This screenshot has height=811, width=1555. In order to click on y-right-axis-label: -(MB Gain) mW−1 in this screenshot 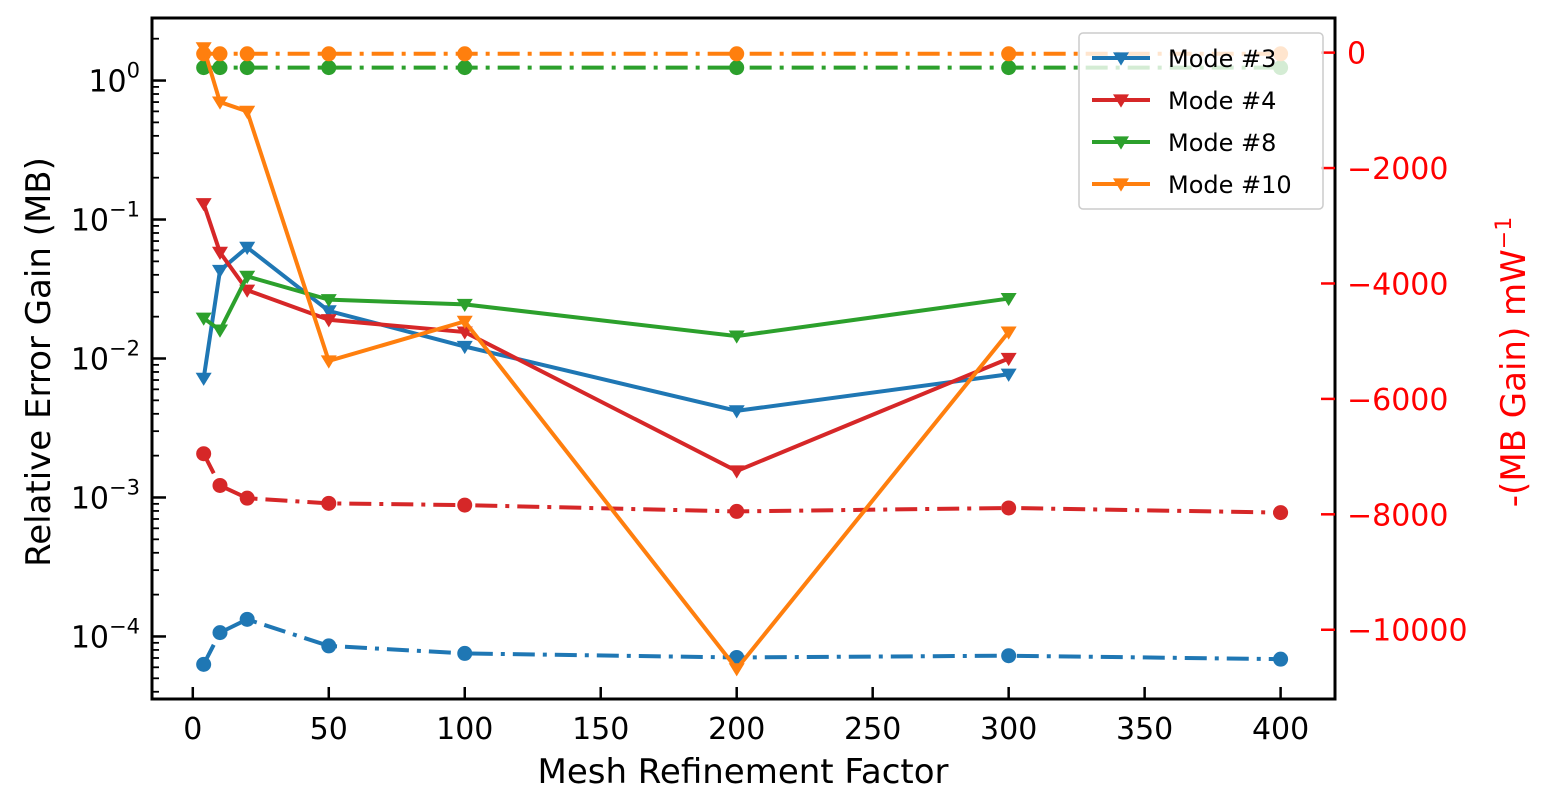, I will do `click(1513, 362)`.